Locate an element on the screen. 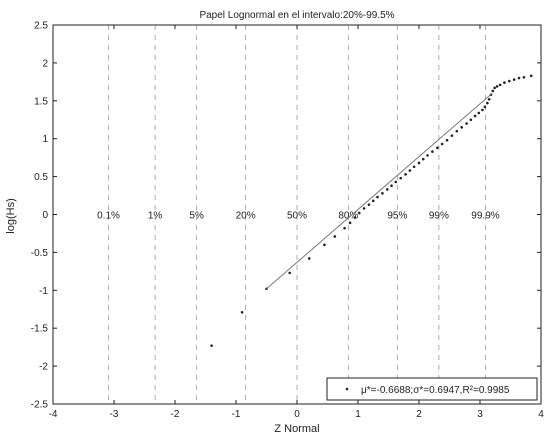  x-tick-label: -3 is located at coordinates (114, 414).